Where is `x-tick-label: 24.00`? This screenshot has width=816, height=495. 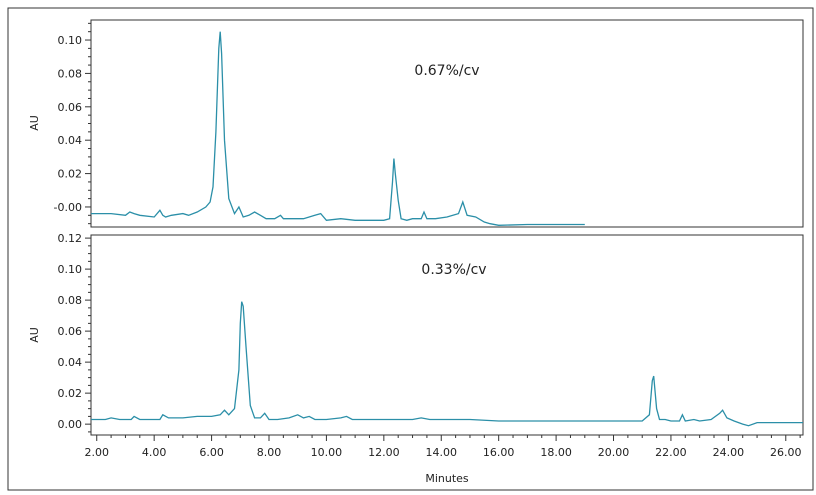 x-tick-label: 24.00 is located at coordinates (729, 452).